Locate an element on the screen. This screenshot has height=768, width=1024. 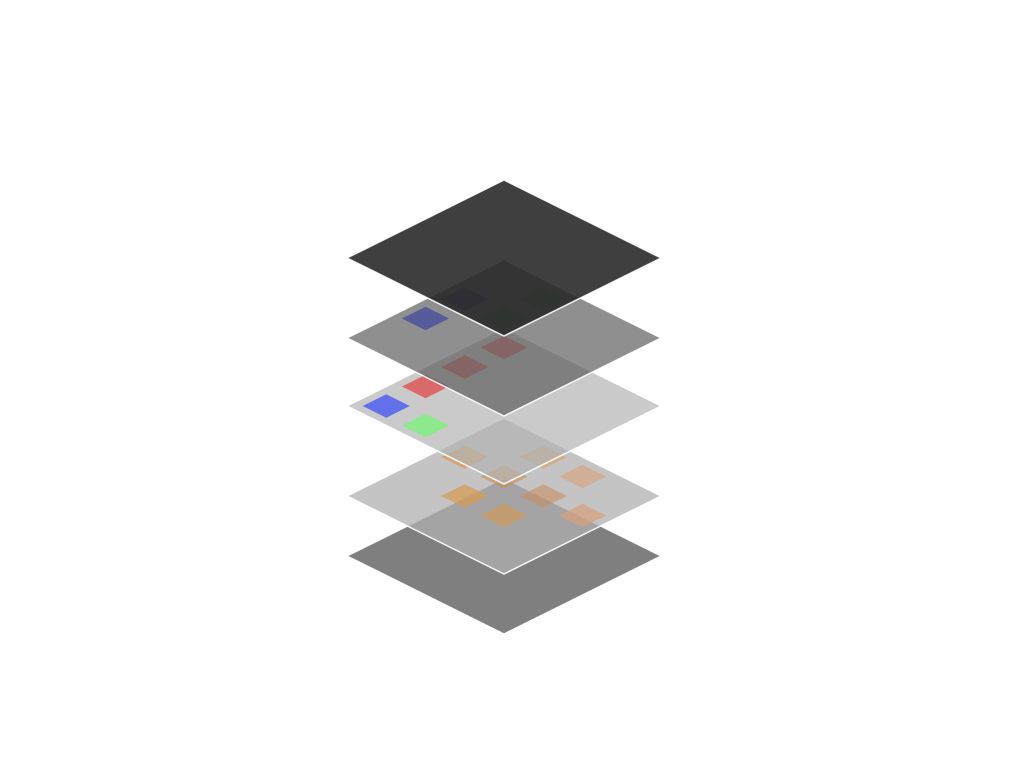
layer-orange is located at coordinates (504, 496).